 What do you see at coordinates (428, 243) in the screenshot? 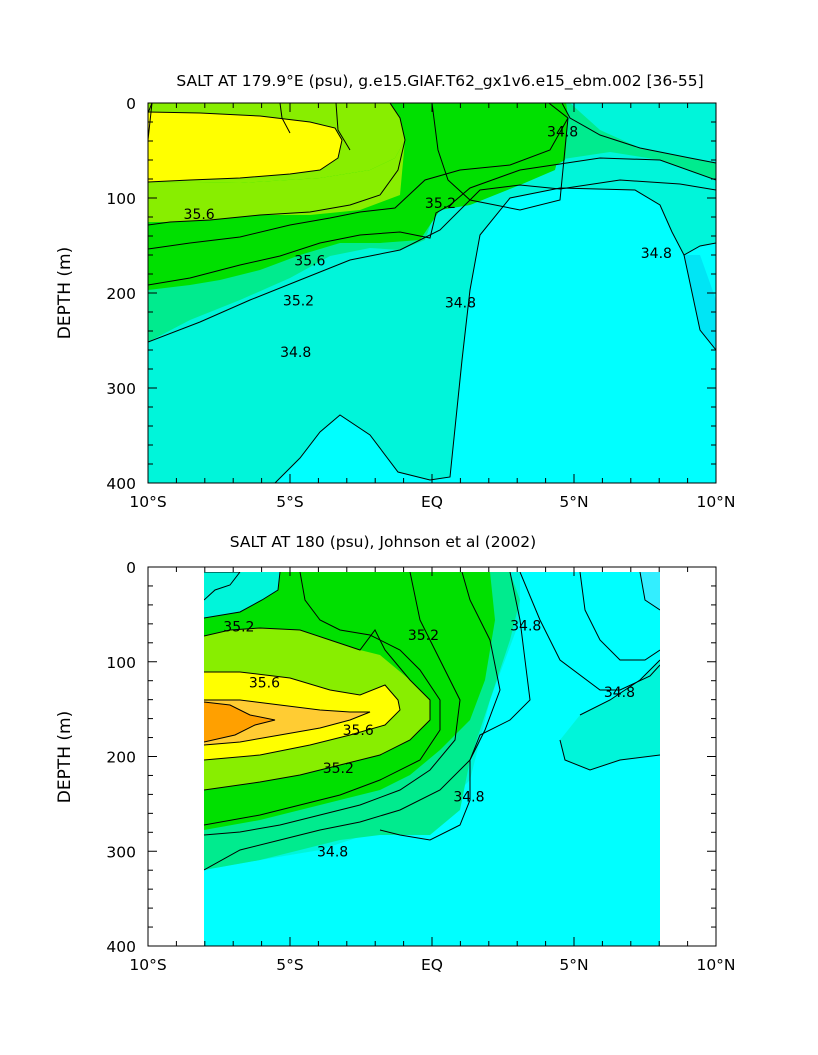
I see `contour-labels-model: 35.6 35.6 35.2 35.2 34.8 34.8 34.8 34.8` at bounding box center [428, 243].